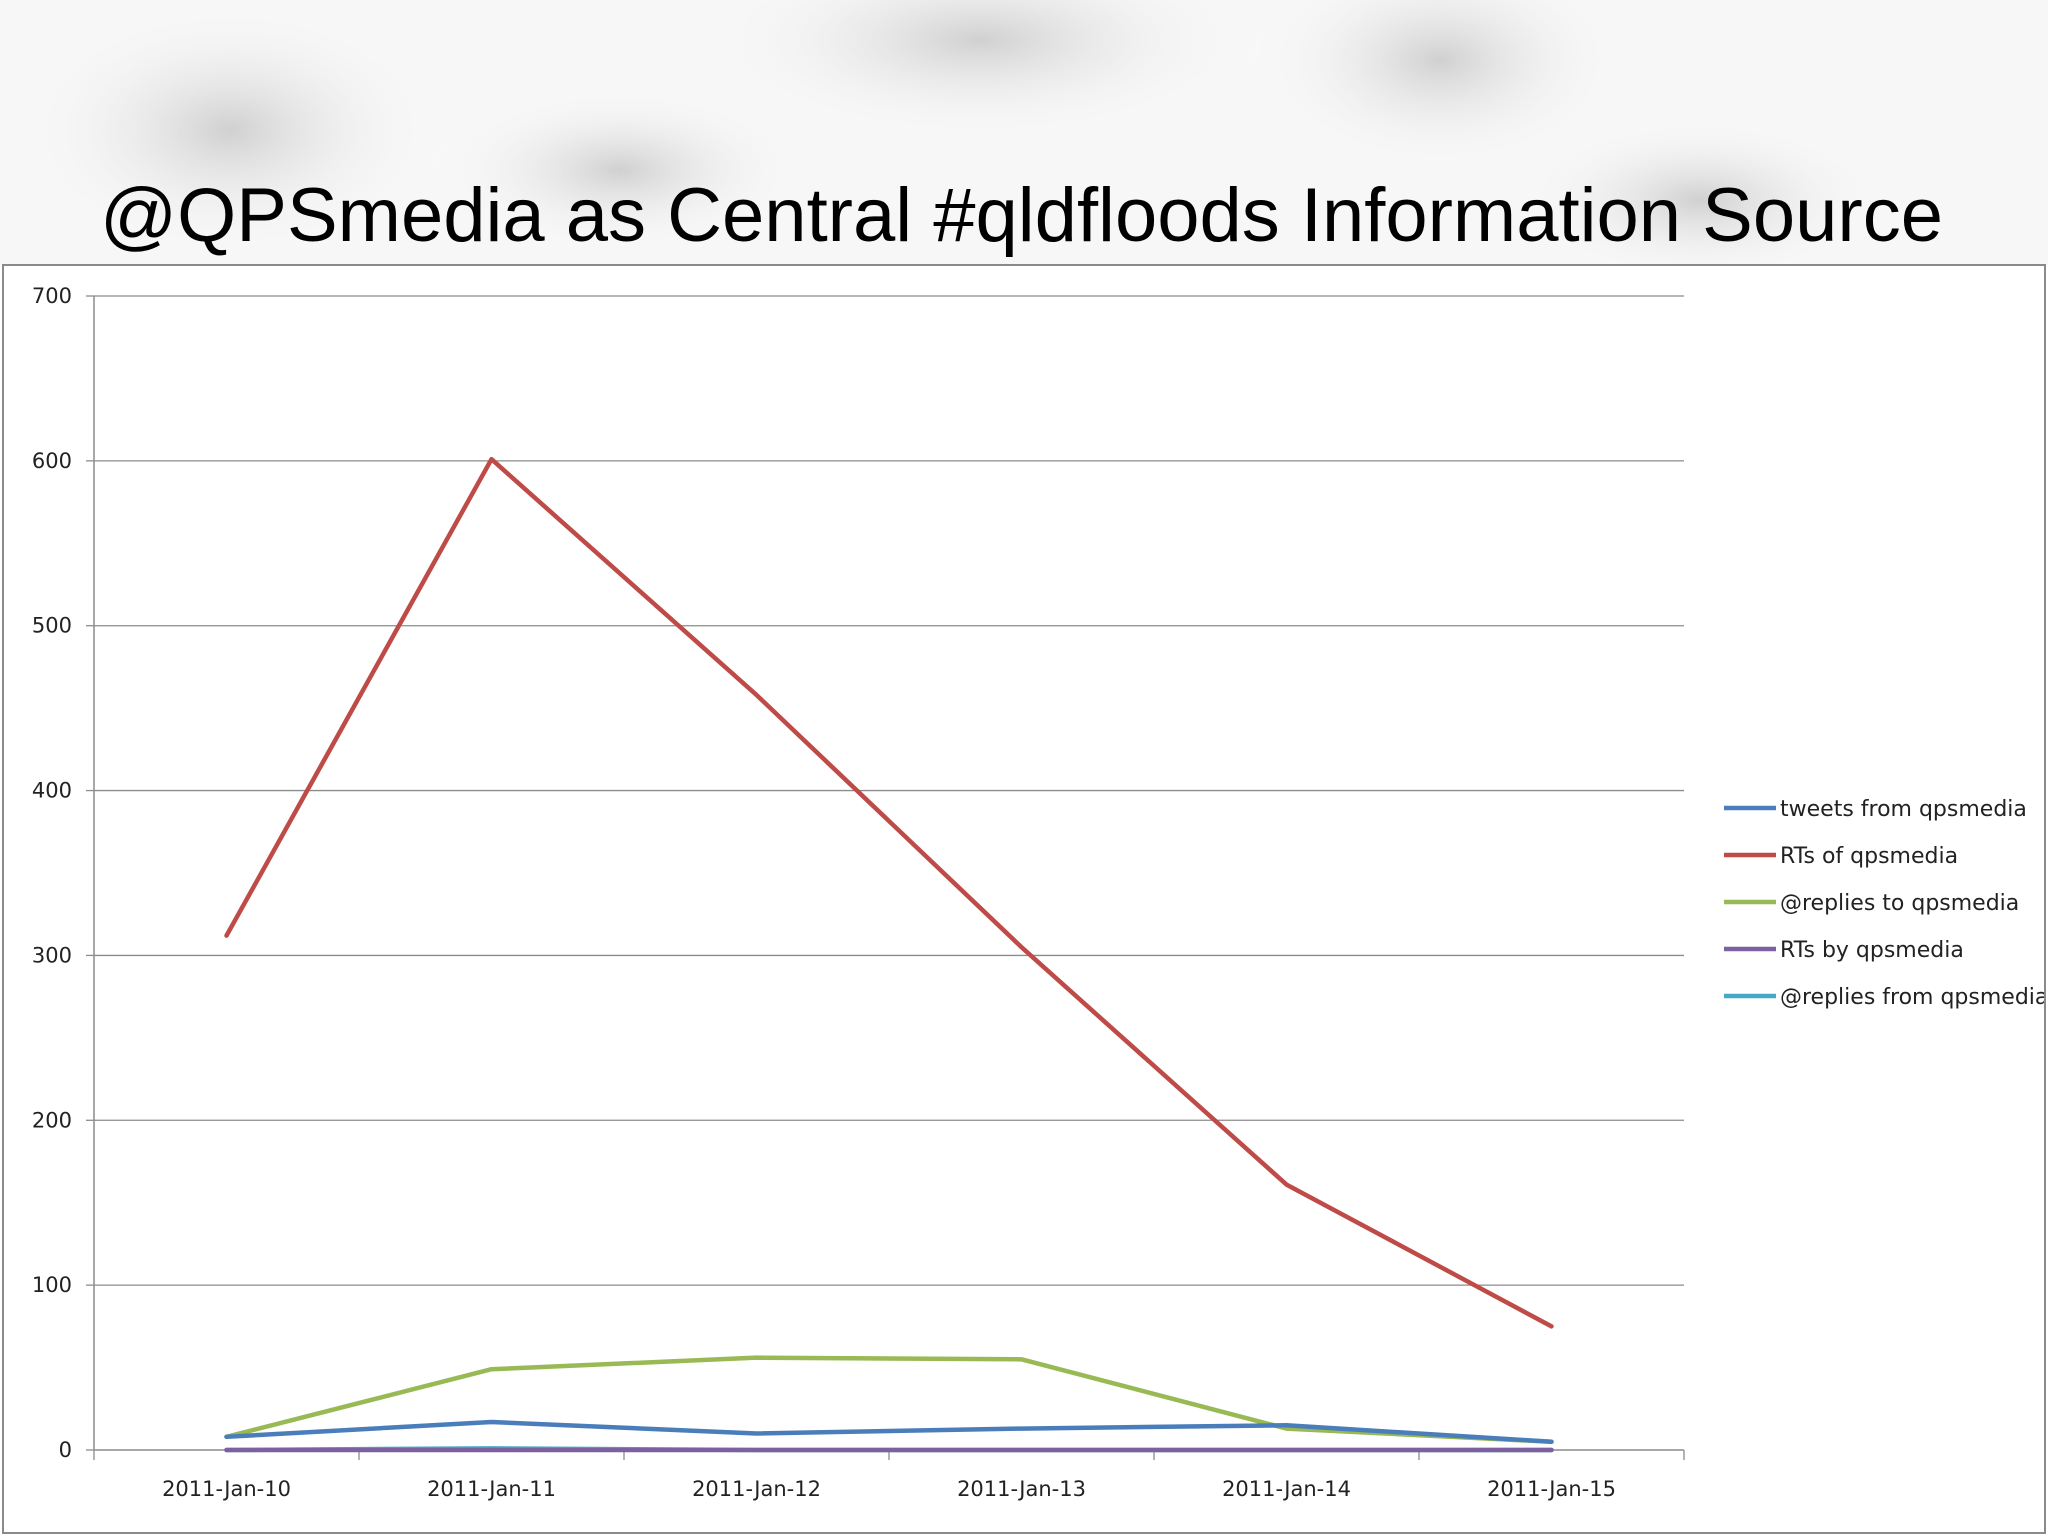 The height and width of the screenshot is (1536, 2048). What do you see at coordinates (52, 1120) in the screenshot?
I see `y-tick-label: 200` at bounding box center [52, 1120].